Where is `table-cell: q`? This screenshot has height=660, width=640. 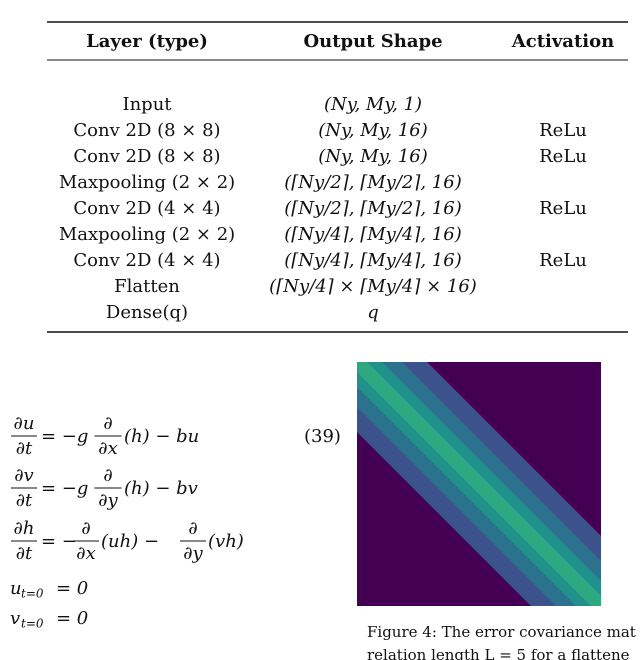 table-cell: q is located at coordinates (373, 312).